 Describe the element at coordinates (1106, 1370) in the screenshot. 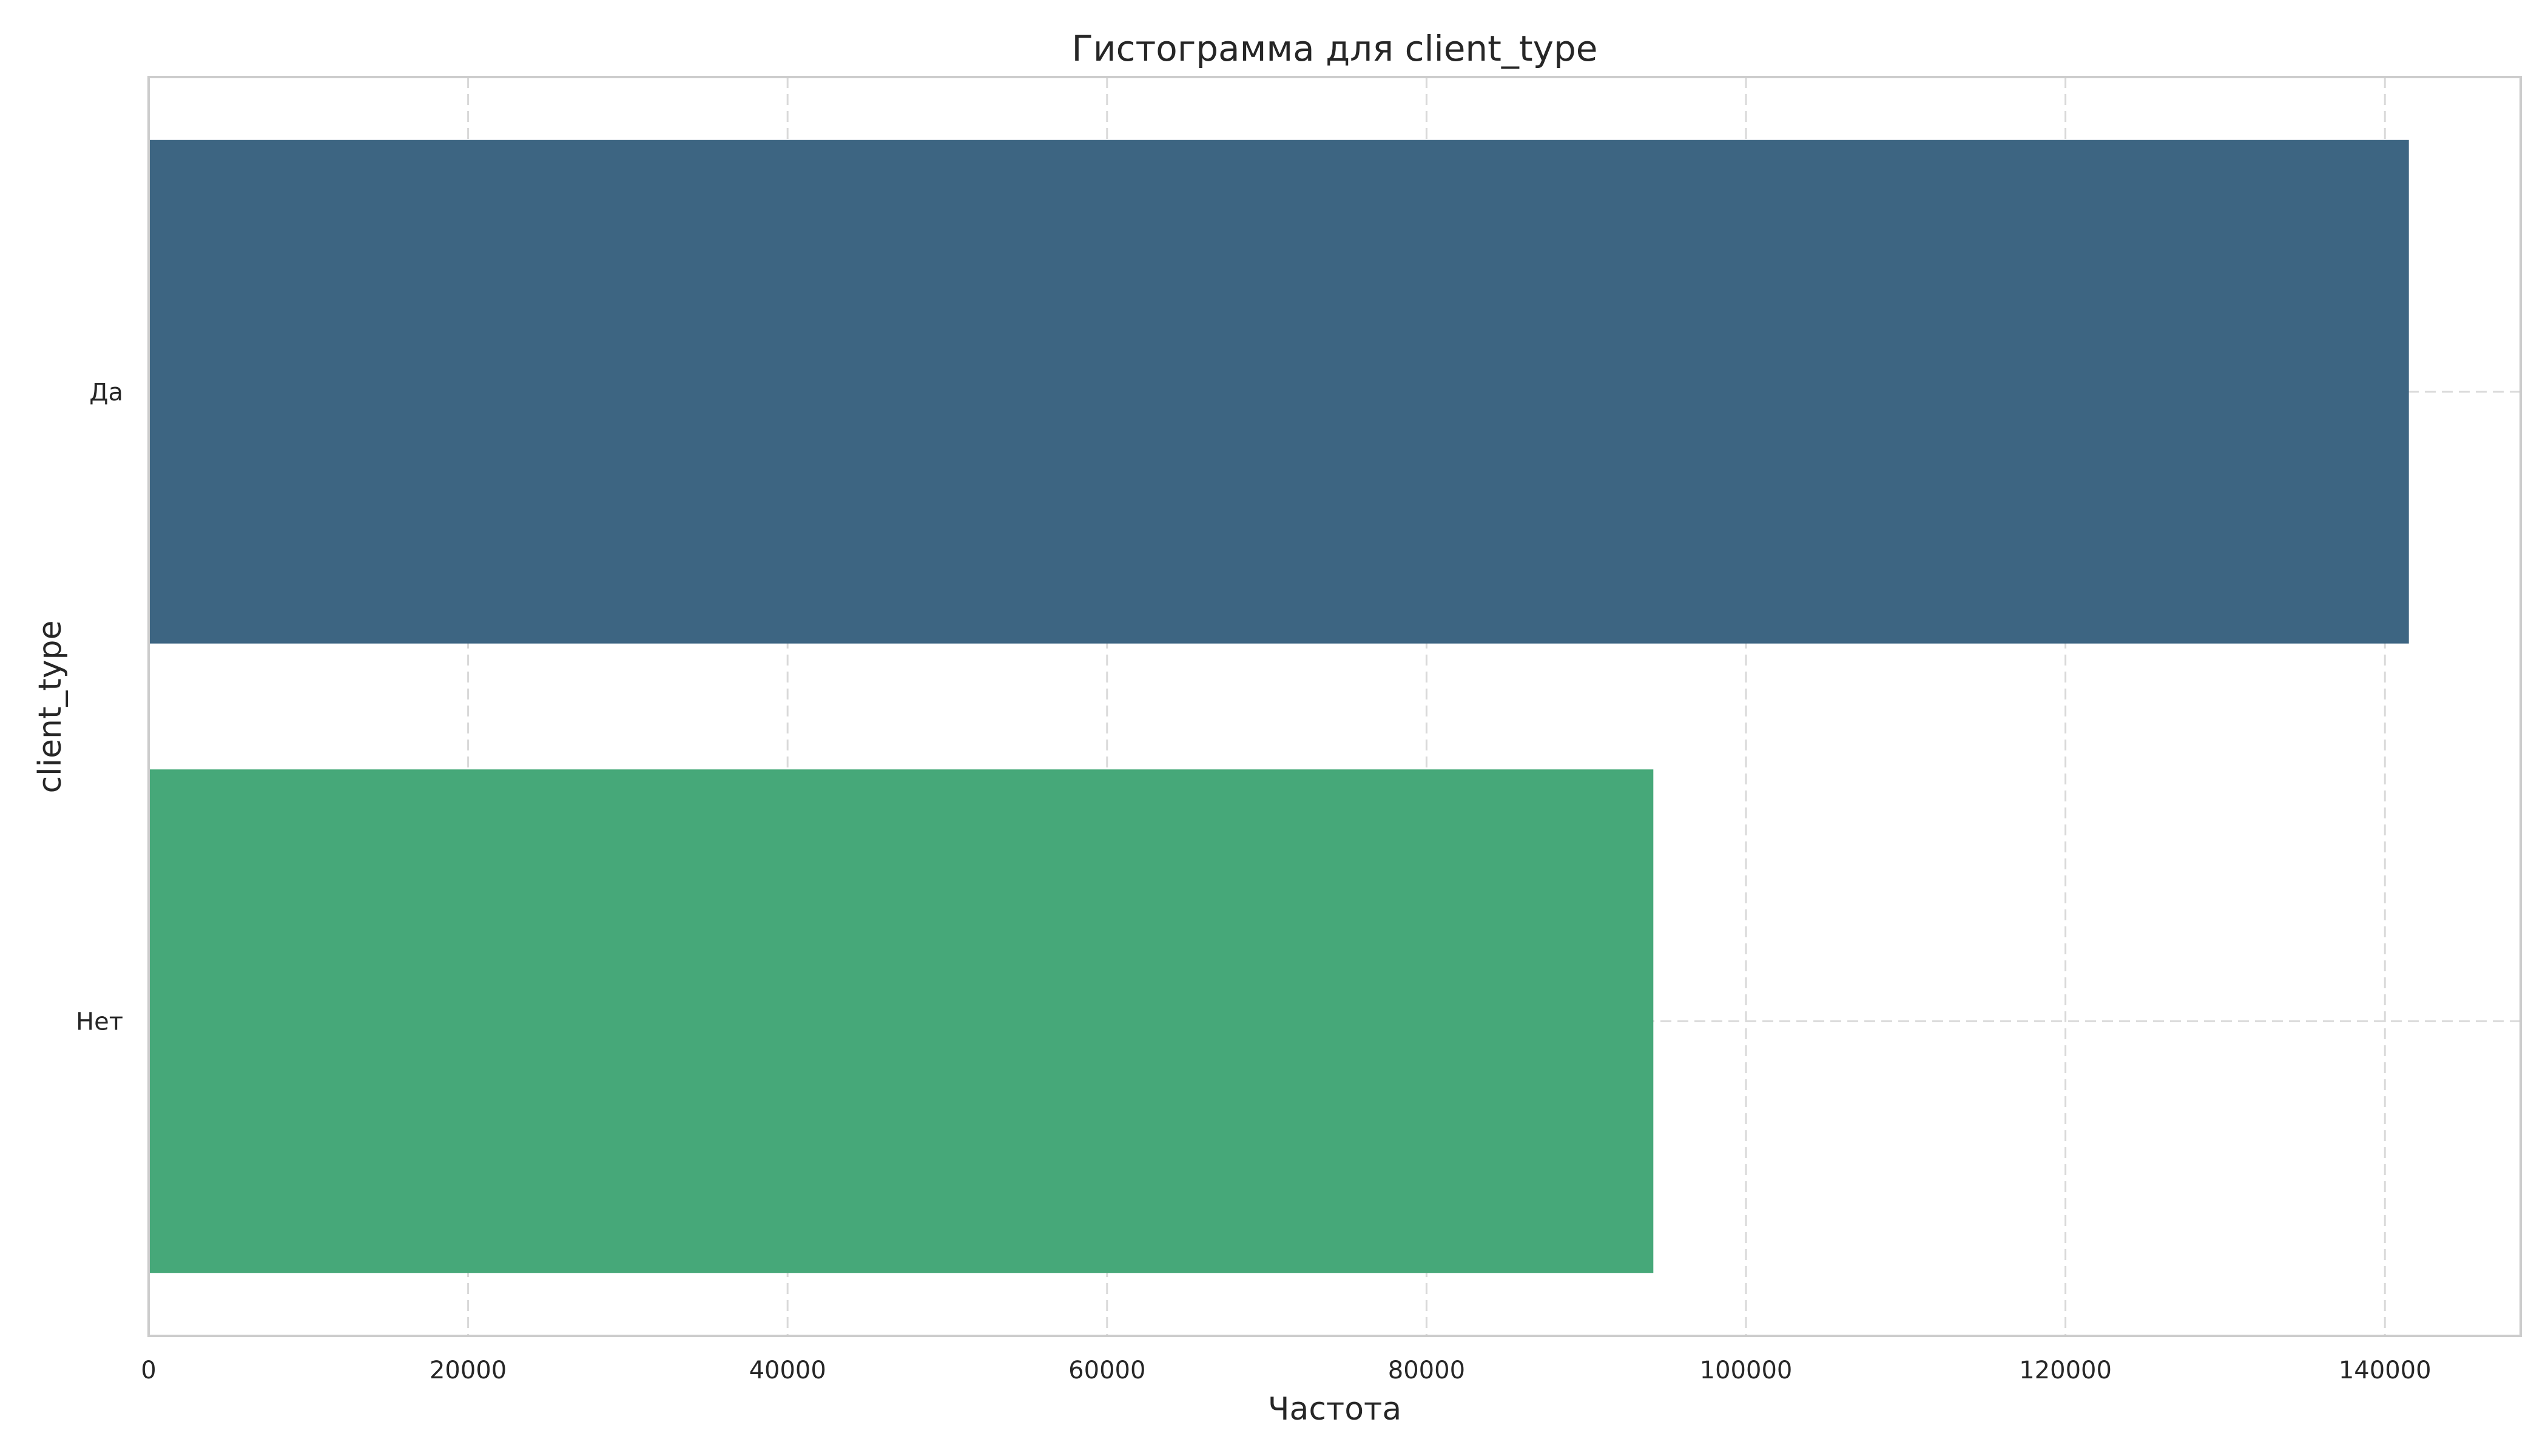

I see `x-tick-label: 60000` at that location.